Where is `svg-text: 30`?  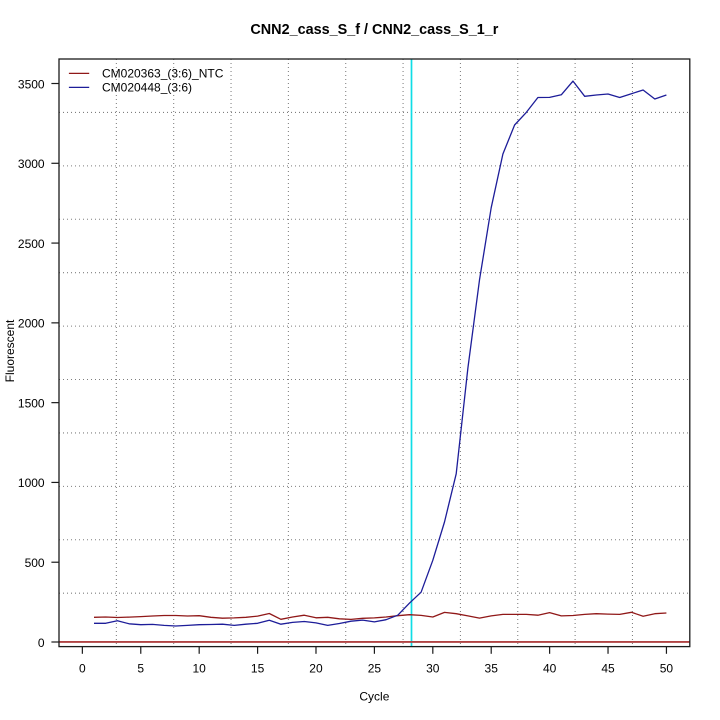 svg-text: 30 is located at coordinates (433, 669).